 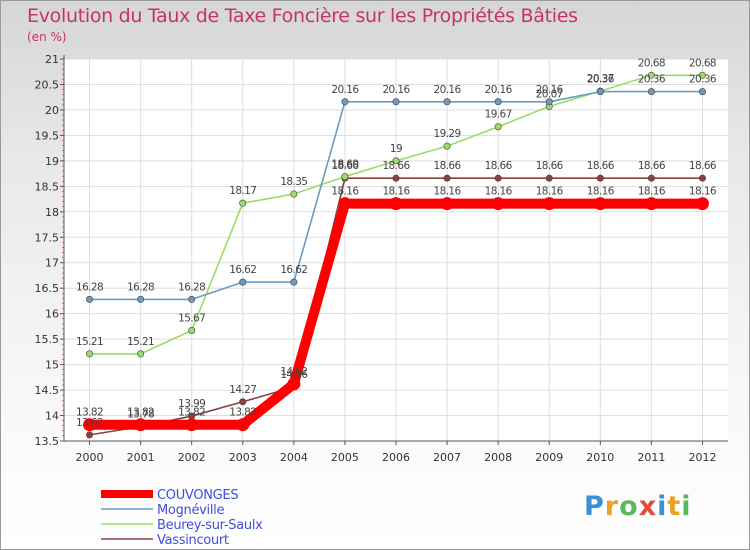 What do you see at coordinates (549, 457) in the screenshot?
I see `x-tick-label: 2009` at bounding box center [549, 457].